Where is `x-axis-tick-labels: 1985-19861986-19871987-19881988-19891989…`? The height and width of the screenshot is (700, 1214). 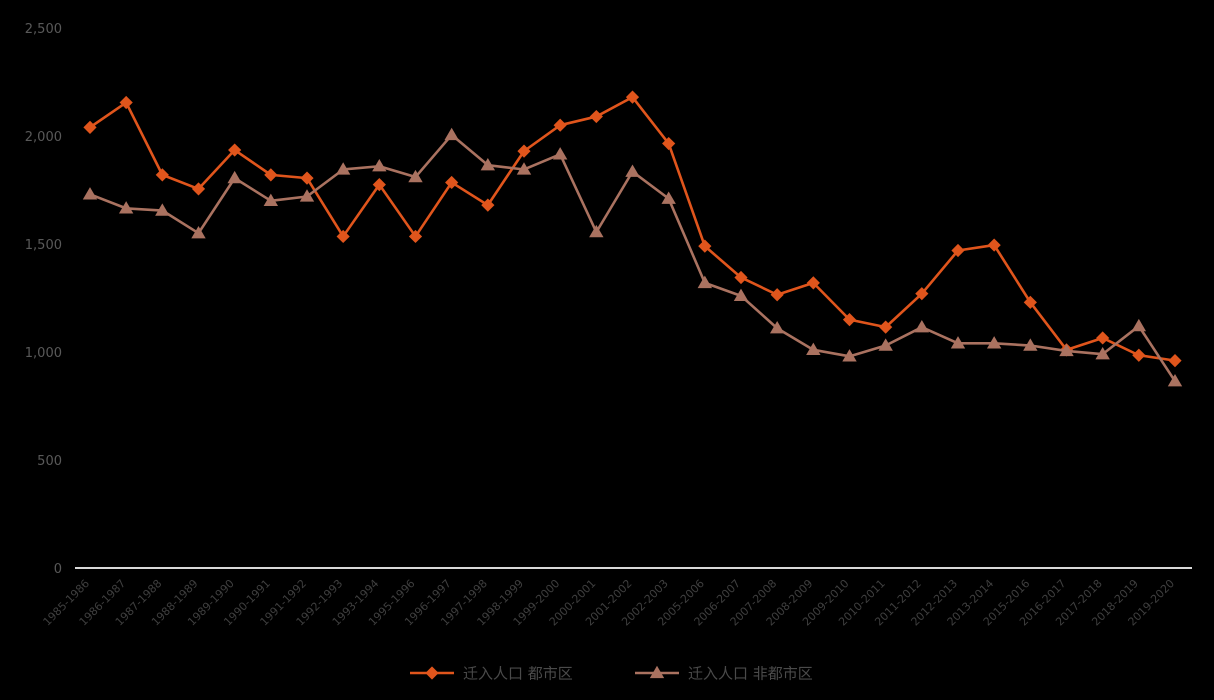
x-axis-tick-labels: 1985-19861986-19871987-19881988-19891989… is located at coordinates (609, 603).